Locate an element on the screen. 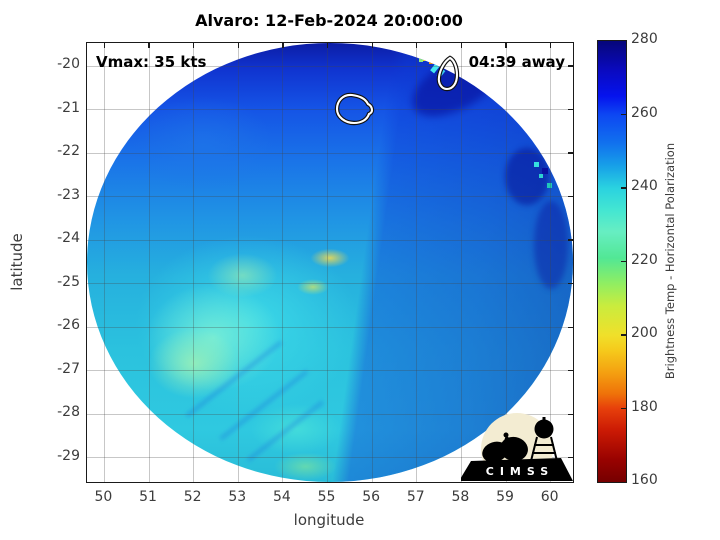 Image resolution: width=720 pixels, height=540 pixels. x-tick-label: 59 is located at coordinates (505, 497).